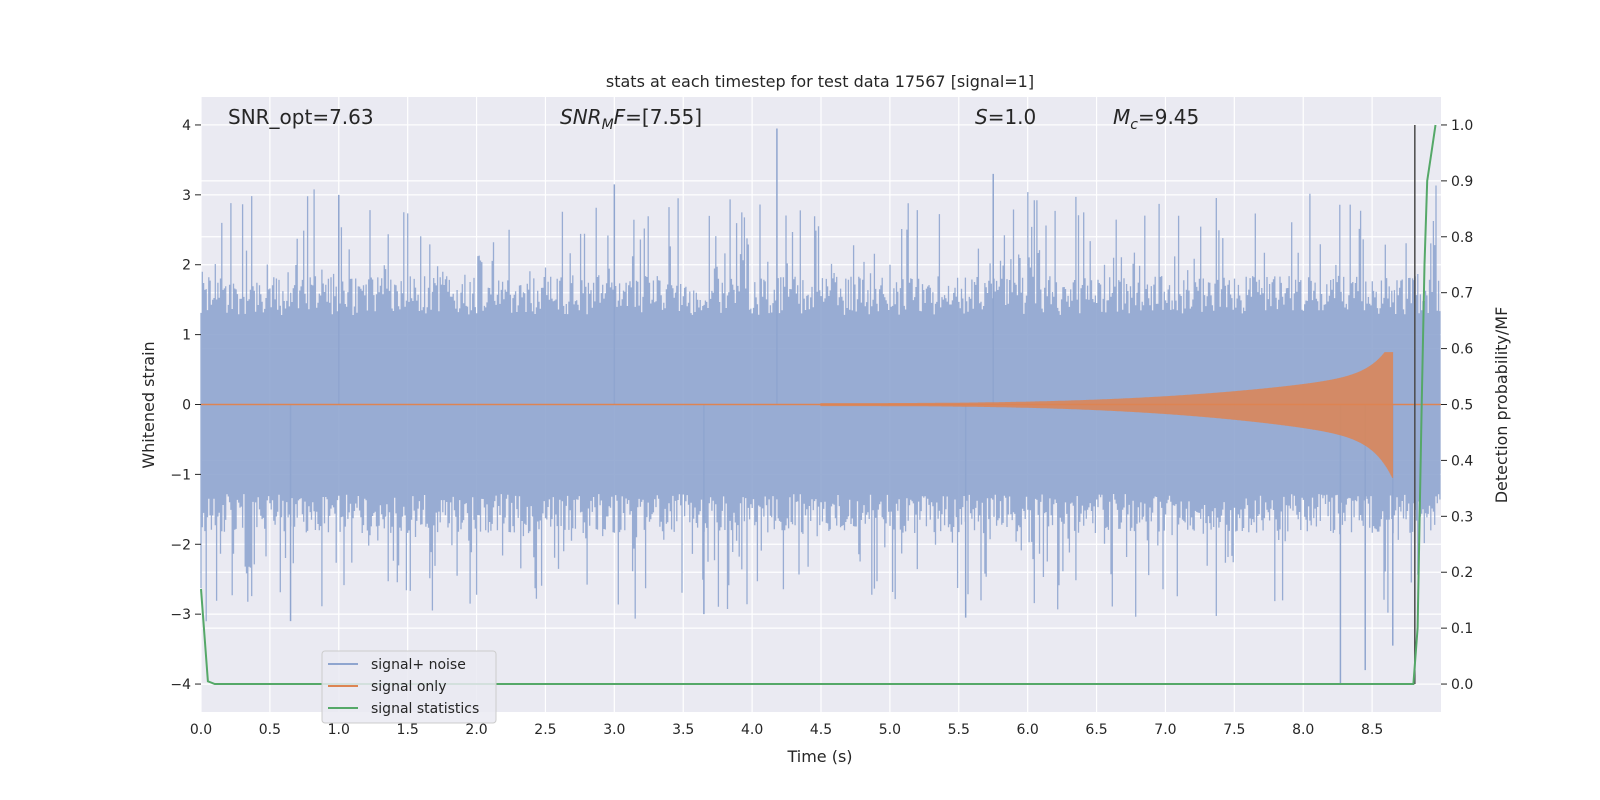 The width and height of the screenshot is (1600, 800). I want to click on x-tick-label-4: 2.0, so click(476, 730).